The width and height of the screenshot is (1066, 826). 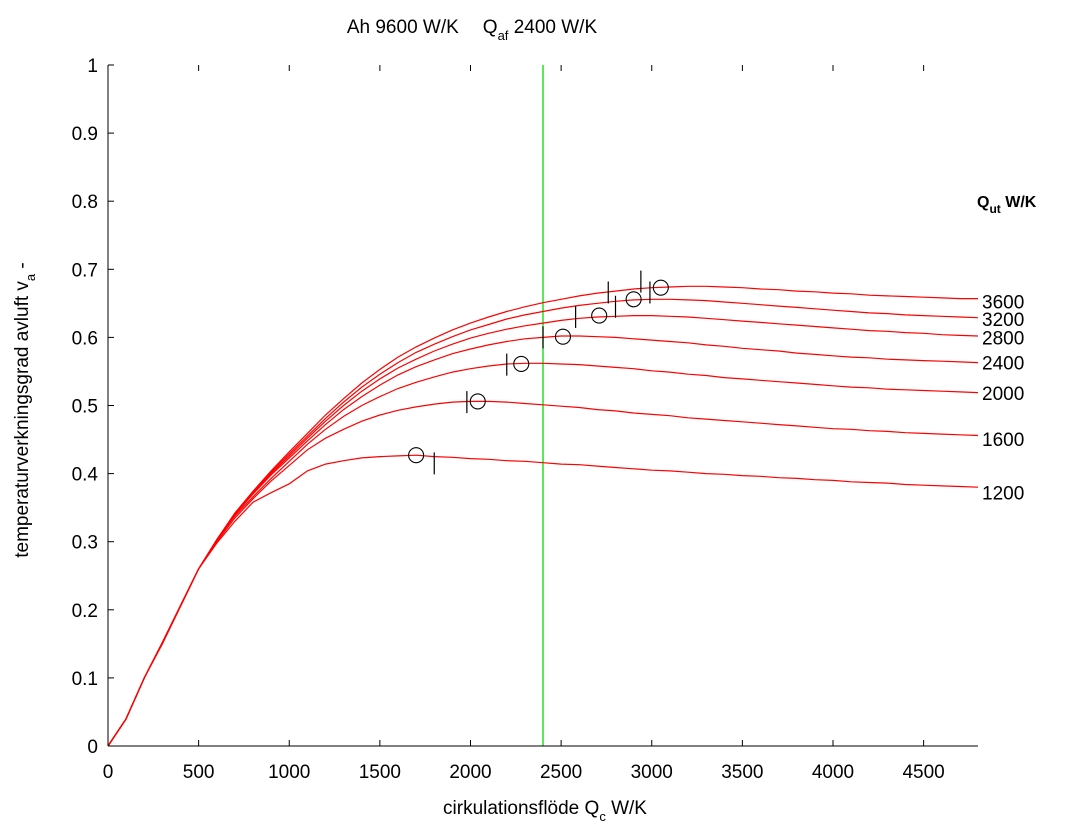 I want to click on y-tick-label-0.2: 0.2, so click(x=85, y=611).